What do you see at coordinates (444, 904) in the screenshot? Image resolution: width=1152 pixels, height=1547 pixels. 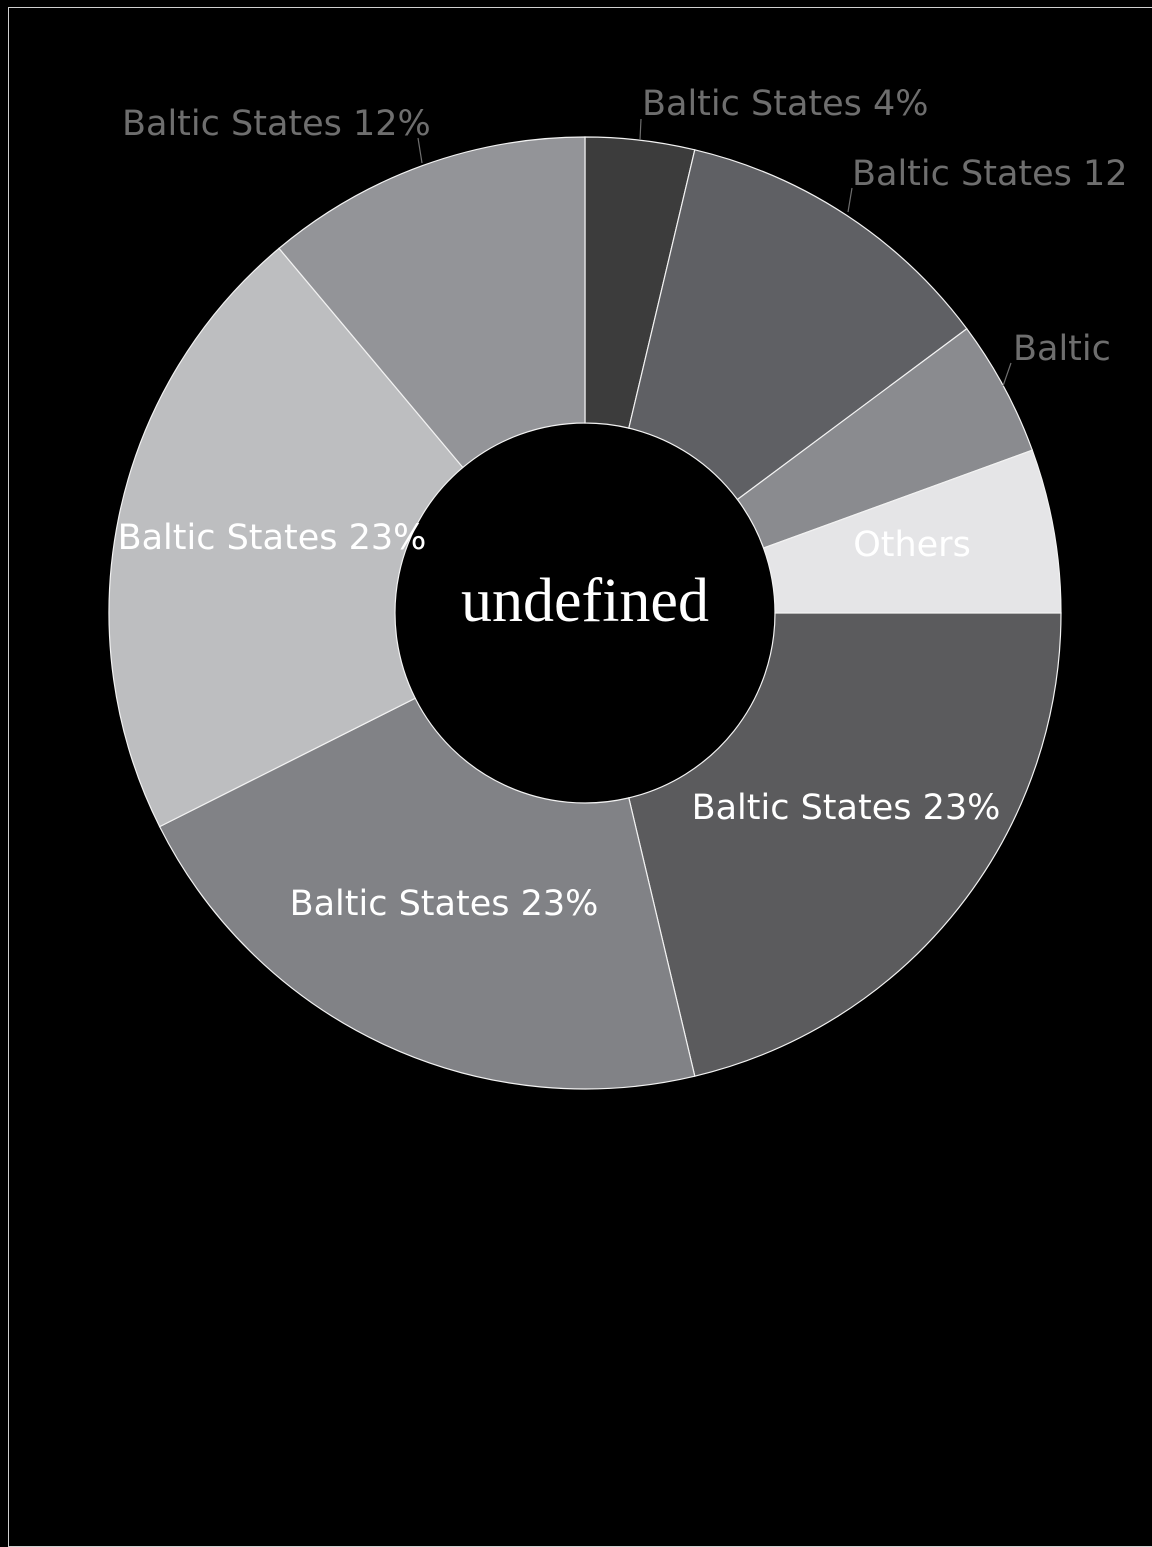 I see `slice-label-5: Baltic States 23%` at bounding box center [444, 904].